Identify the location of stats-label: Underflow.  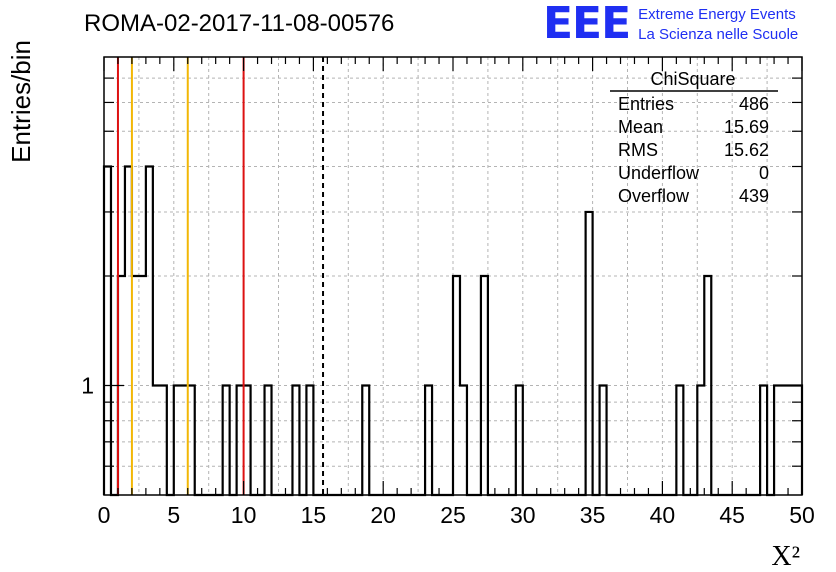
(659, 173).